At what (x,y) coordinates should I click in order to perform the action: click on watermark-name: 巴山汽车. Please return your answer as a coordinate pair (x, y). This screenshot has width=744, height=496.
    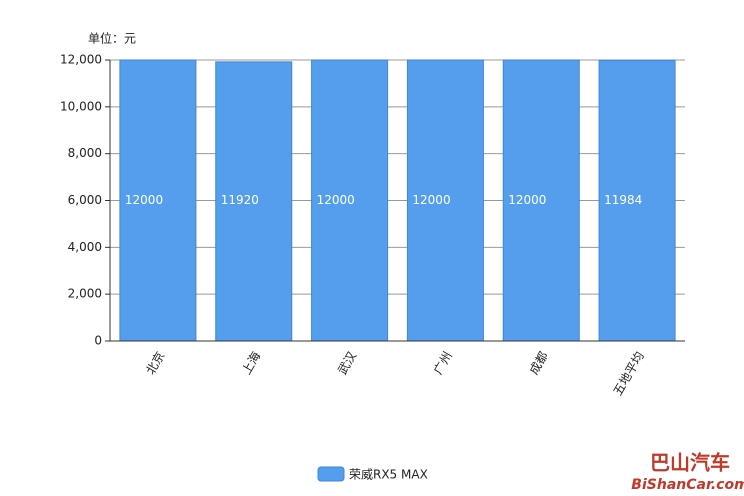
    Looking at the image, I should click on (690, 463).